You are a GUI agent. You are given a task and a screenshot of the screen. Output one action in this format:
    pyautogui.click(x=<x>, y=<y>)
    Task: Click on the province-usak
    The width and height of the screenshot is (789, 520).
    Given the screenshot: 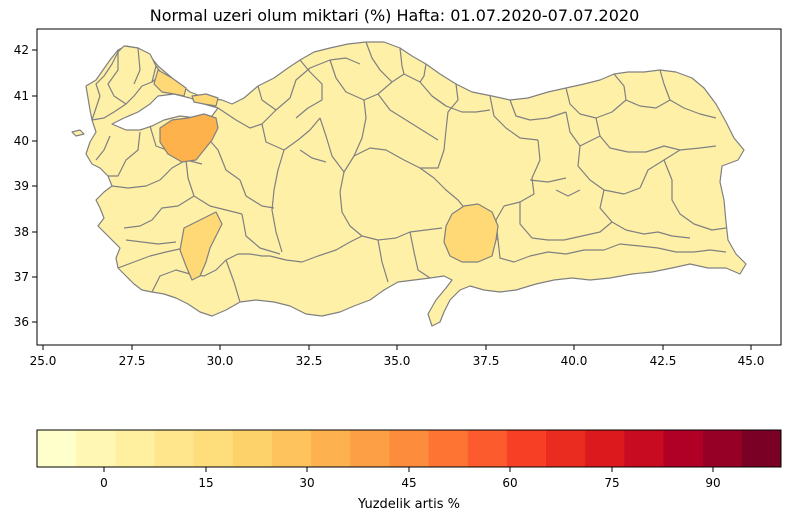 What is the action you would take?
    pyautogui.click(x=201, y=246)
    